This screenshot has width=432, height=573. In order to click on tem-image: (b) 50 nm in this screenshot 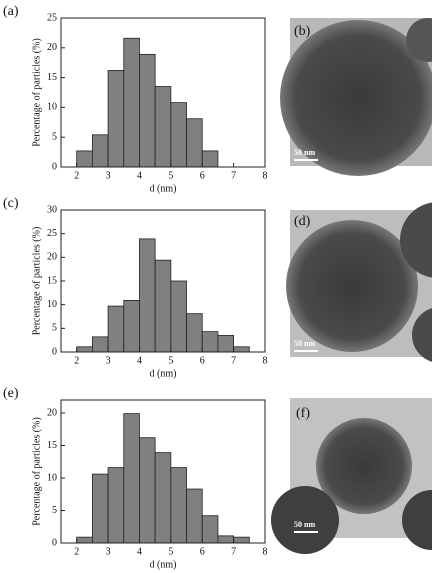, I will do `click(356, 97)`.